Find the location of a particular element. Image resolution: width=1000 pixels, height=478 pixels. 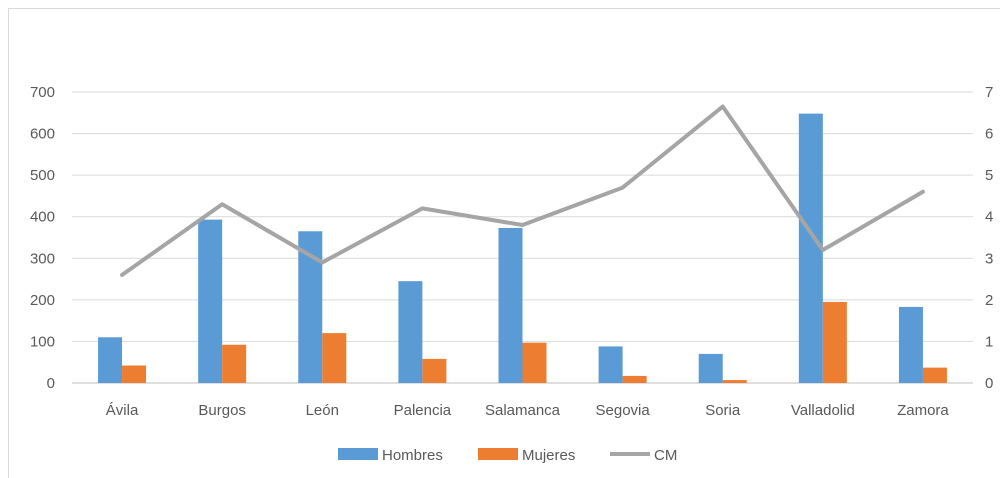

category-label: Soria is located at coordinates (723, 410).